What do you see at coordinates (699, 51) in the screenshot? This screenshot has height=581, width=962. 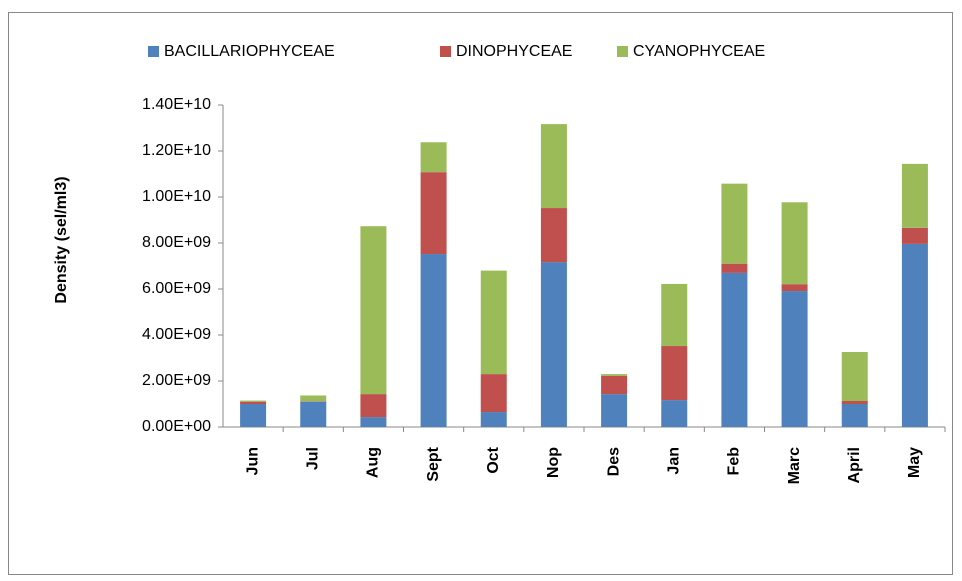 I see `legend-label: CYANOPHYCEAE` at bounding box center [699, 51].